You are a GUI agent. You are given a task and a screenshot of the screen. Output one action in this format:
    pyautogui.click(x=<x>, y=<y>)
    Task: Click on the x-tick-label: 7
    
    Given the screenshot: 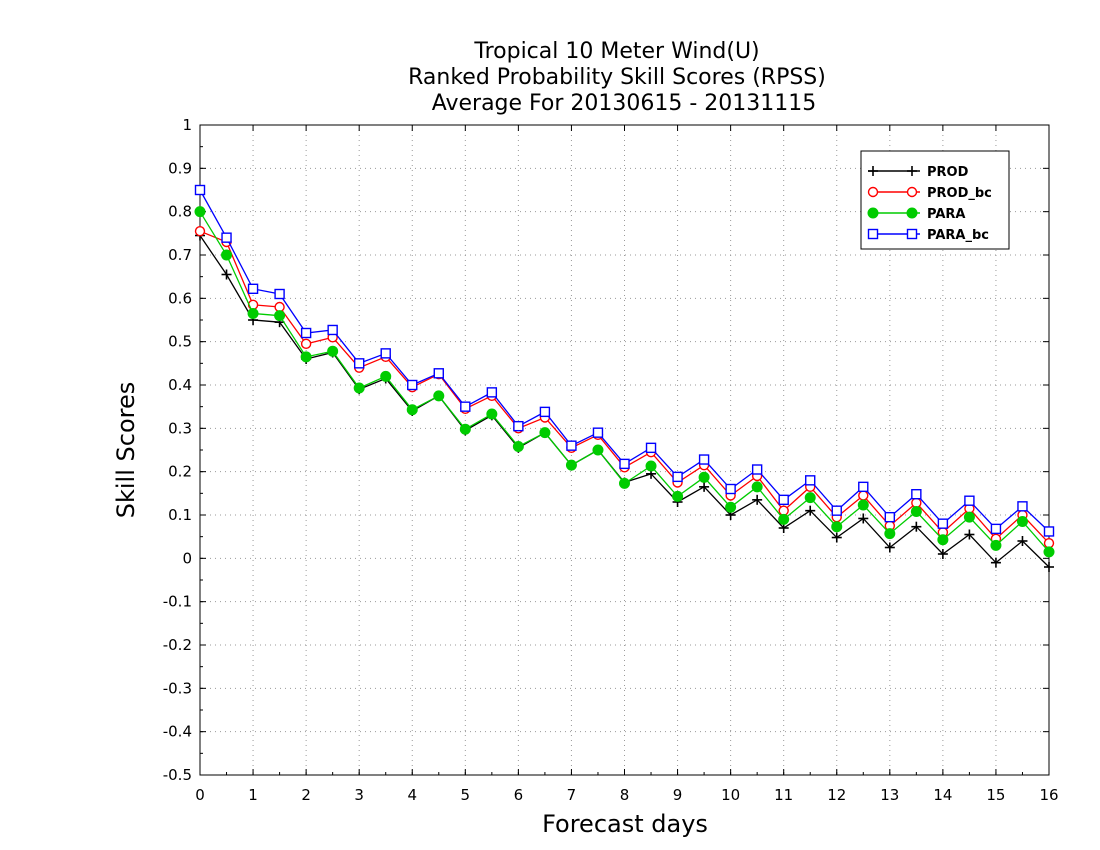 What is the action you would take?
    pyautogui.click(x=572, y=795)
    